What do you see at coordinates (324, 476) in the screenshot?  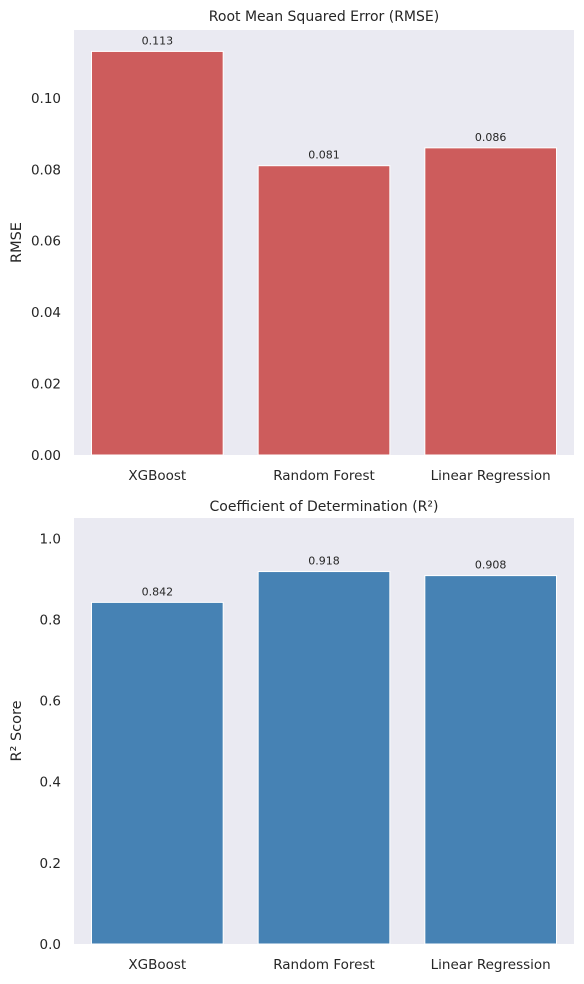 I see `rmse-x-tick-label: Random Forest` at bounding box center [324, 476].